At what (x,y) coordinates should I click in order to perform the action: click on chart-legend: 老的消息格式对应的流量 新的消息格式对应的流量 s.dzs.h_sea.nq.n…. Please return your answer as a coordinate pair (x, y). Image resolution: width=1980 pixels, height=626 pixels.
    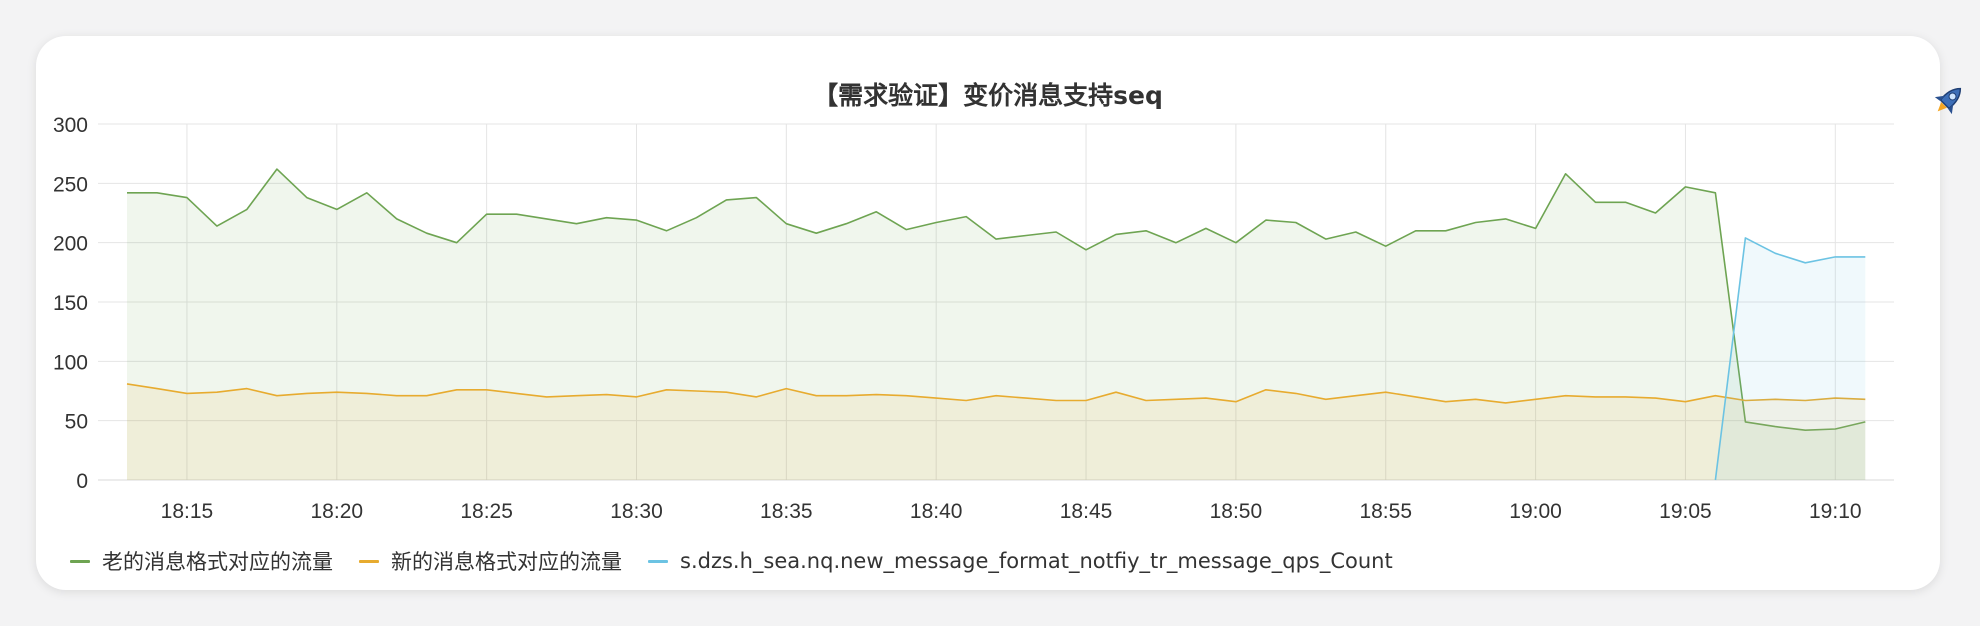
    Looking at the image, I should click on (731, 561).